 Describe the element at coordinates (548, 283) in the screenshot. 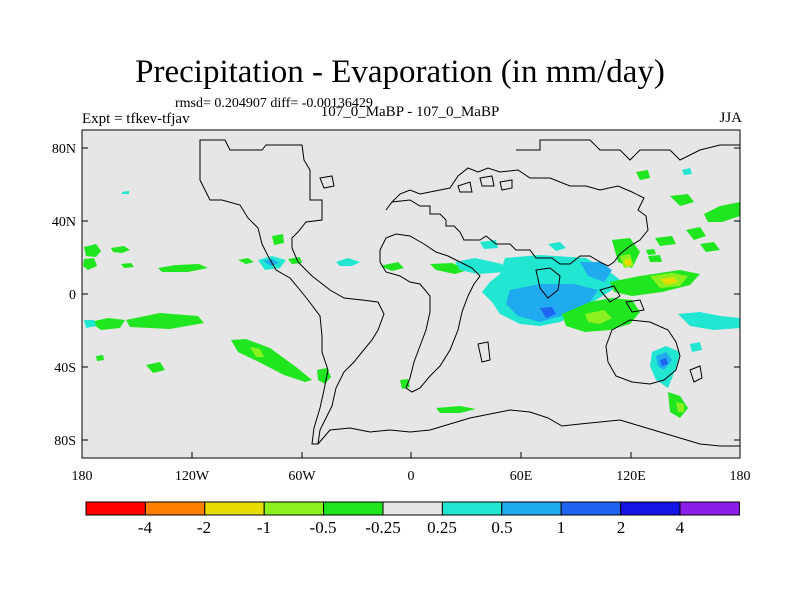

I see `coastline-india` at that location.